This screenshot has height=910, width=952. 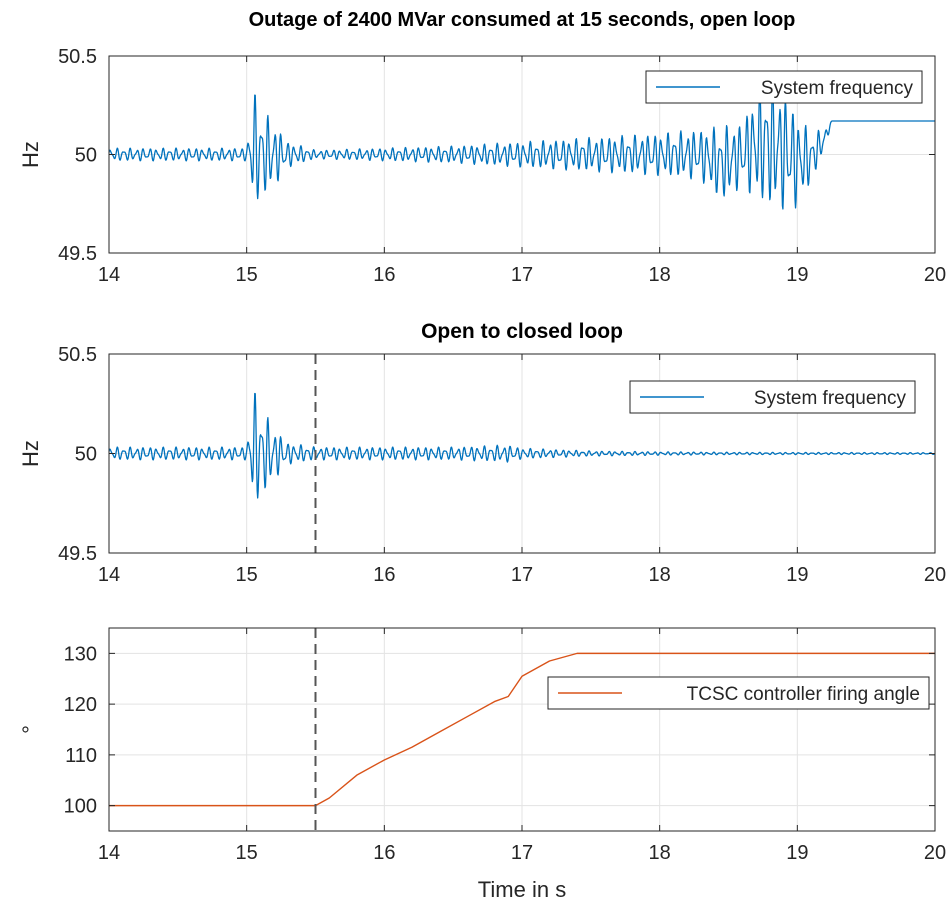 I want to click on y-tick-label: 120, so click(x=80, y=705).